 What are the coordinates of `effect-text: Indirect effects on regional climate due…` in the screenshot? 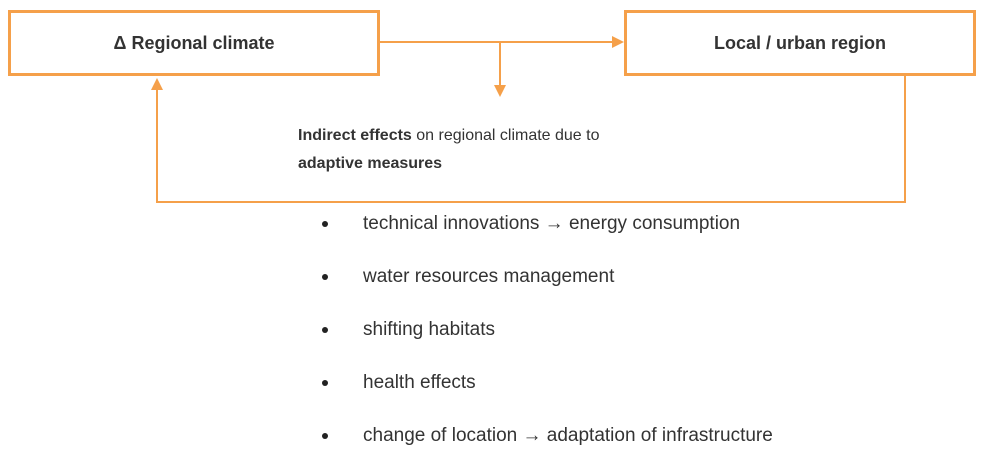 It's located at (449, 150).